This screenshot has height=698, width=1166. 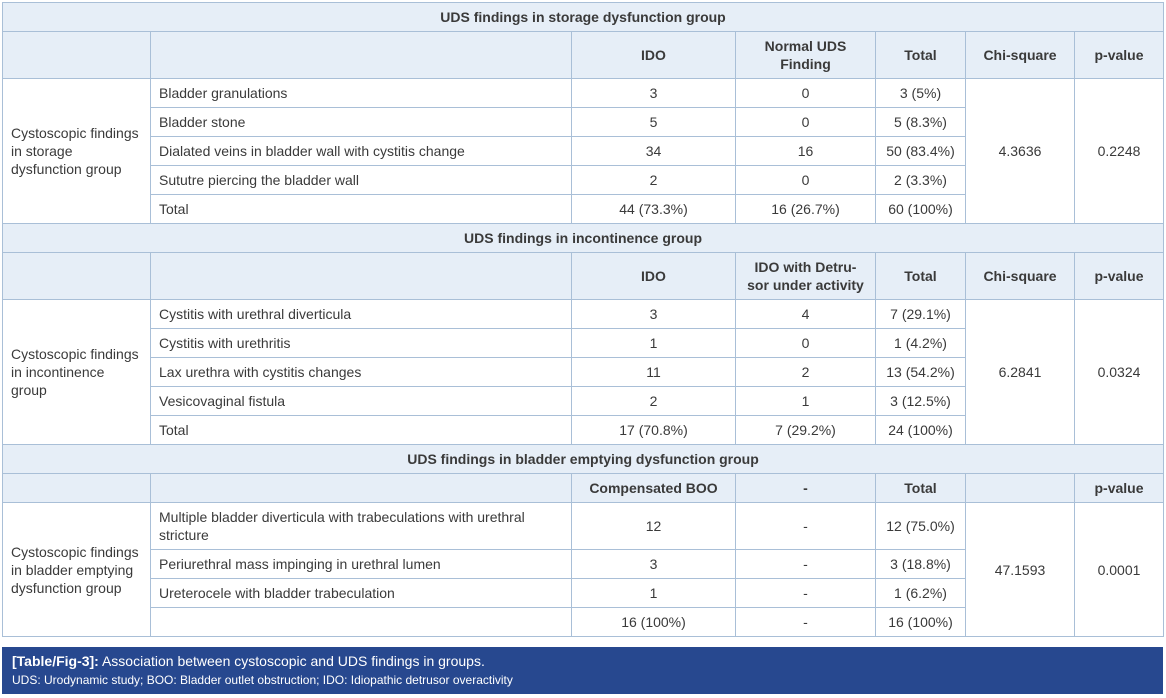 I want to click on value-cell: 11, so click(x=653, y=372).